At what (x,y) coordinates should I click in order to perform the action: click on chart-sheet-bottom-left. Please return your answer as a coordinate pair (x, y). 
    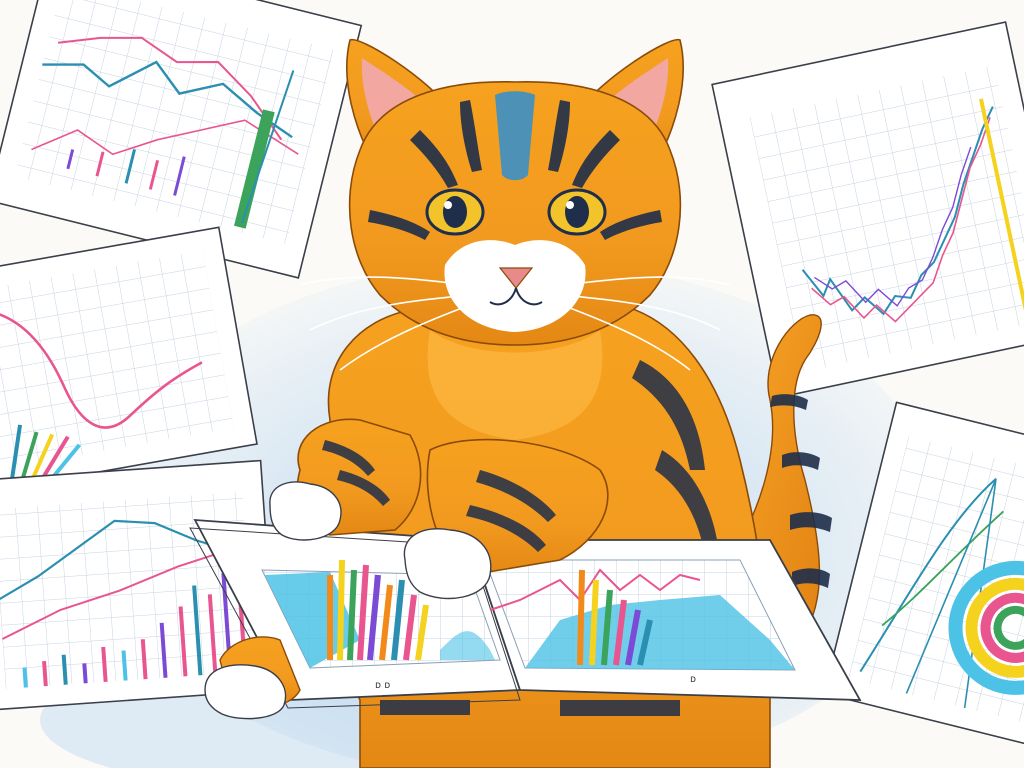
    Looking at the image, I should click on (139, 585).